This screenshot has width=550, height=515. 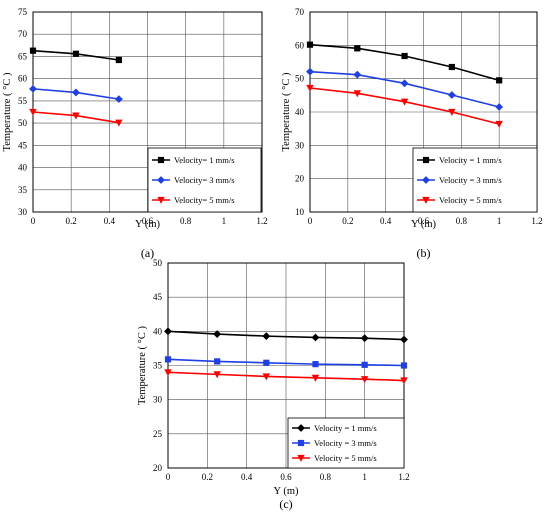 What do you see at coordinates (23, 56) in the screenshot?
I see `y-tick-label: 65` at bounding box center [23, 56].